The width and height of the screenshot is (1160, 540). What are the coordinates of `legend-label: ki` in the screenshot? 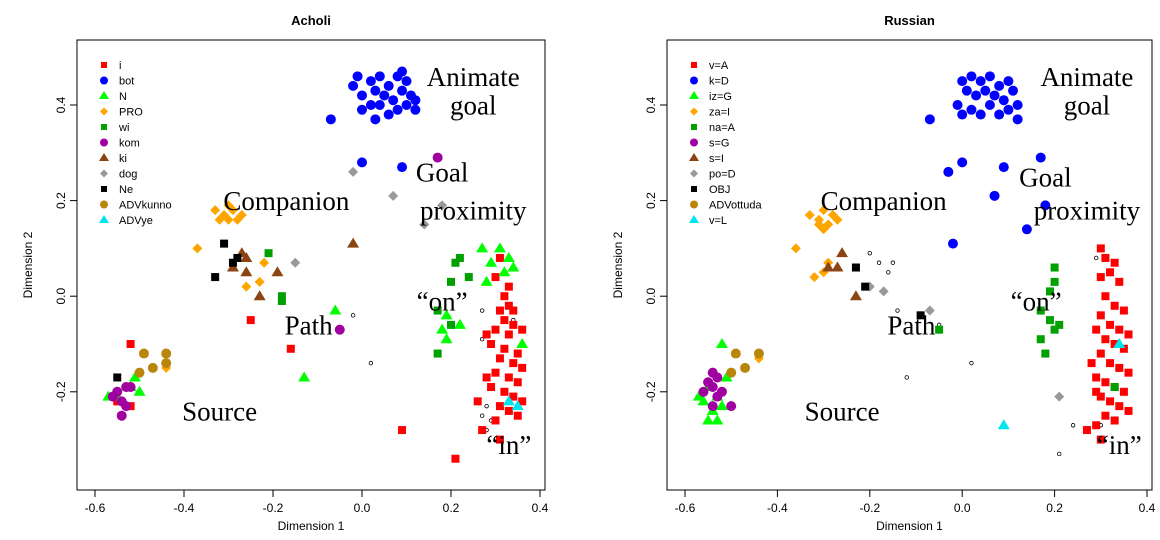 It's located at (123, 159).